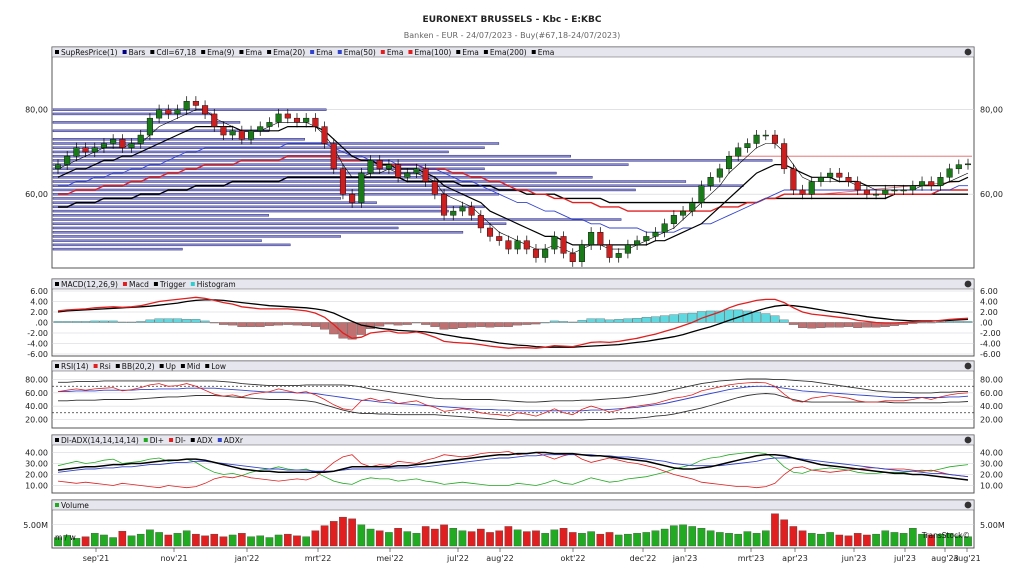 The width and height of the screenshot is (1024, 579). I want to click on y-tick-label-right: 40.00, so click(991, 453).